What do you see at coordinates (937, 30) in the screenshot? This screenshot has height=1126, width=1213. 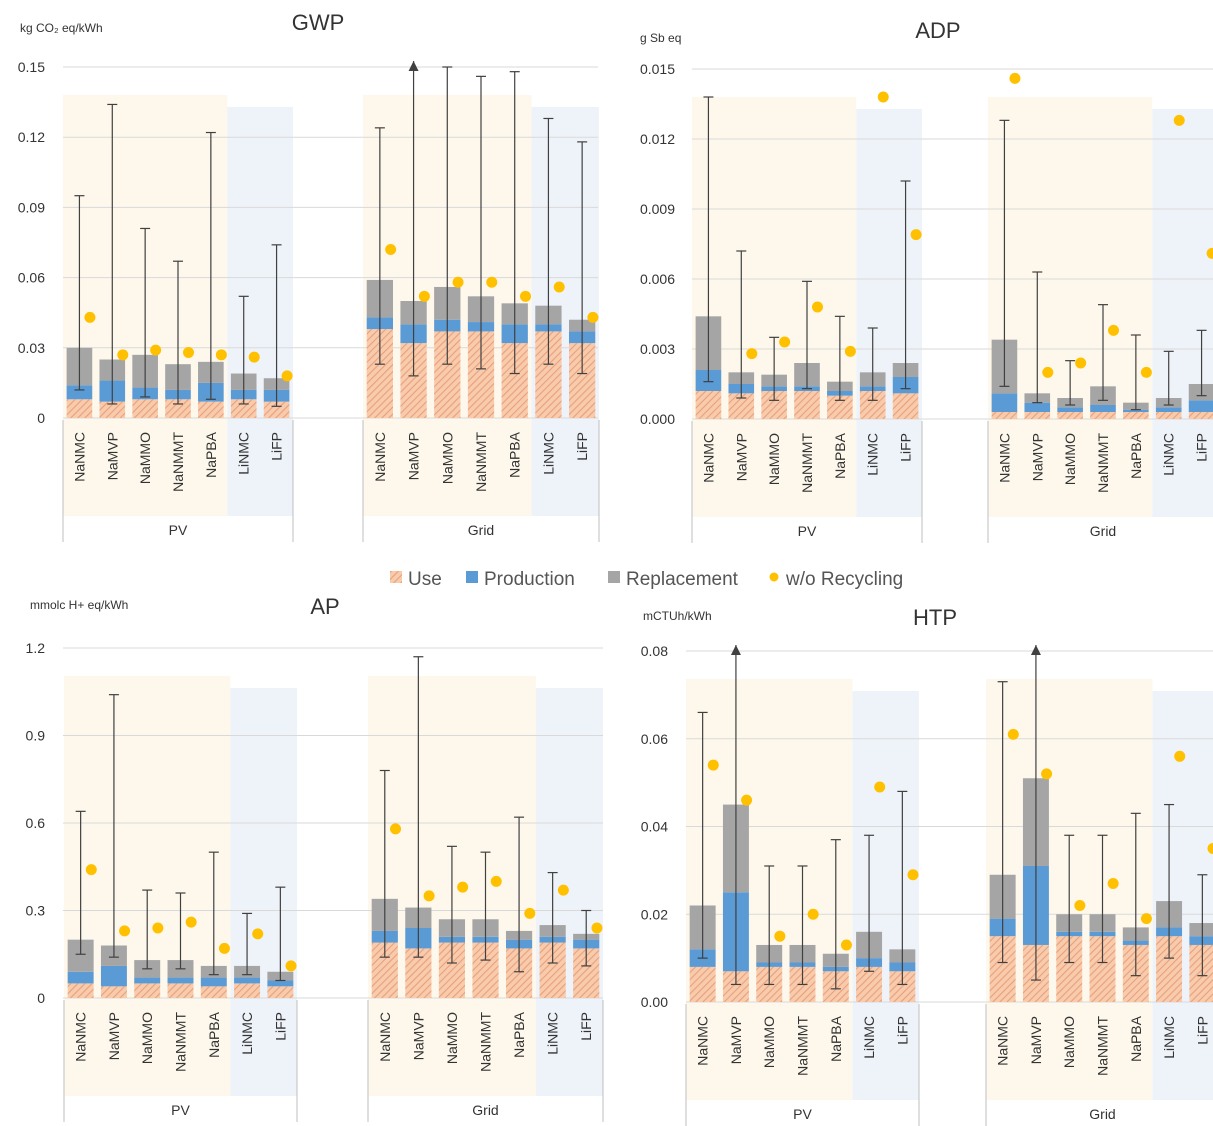 I see `panel-title: ADP` at bounding box center [937, 30].